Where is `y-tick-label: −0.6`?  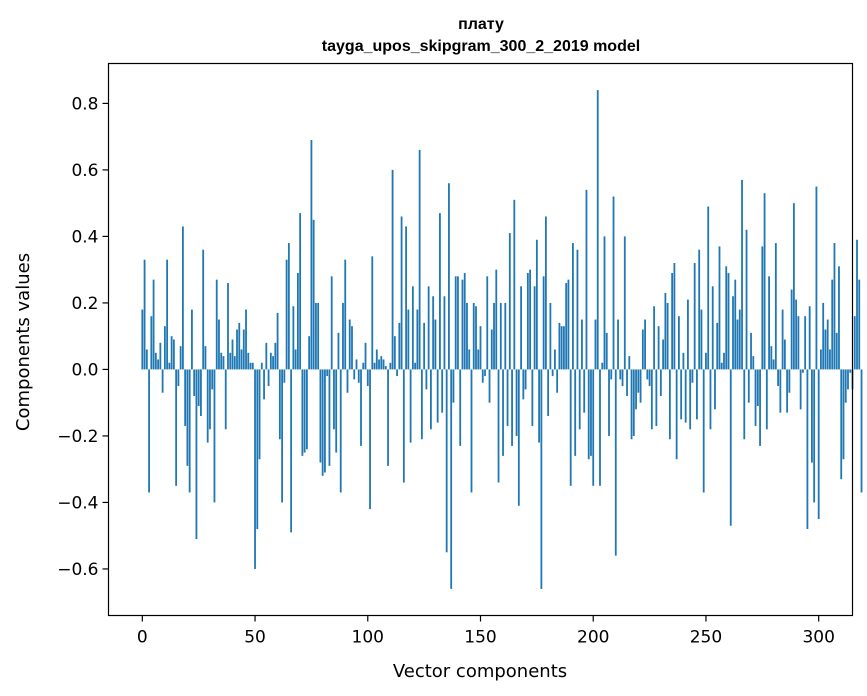 y-tick-label: −0.6 is located at coordinates (77, 570).